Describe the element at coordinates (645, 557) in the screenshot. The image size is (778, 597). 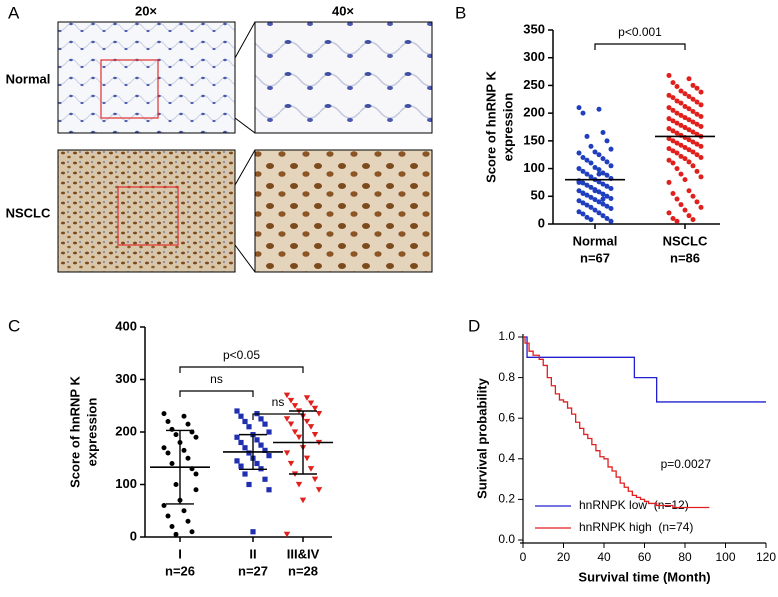
I see `x-tick-label: 60` at that location.